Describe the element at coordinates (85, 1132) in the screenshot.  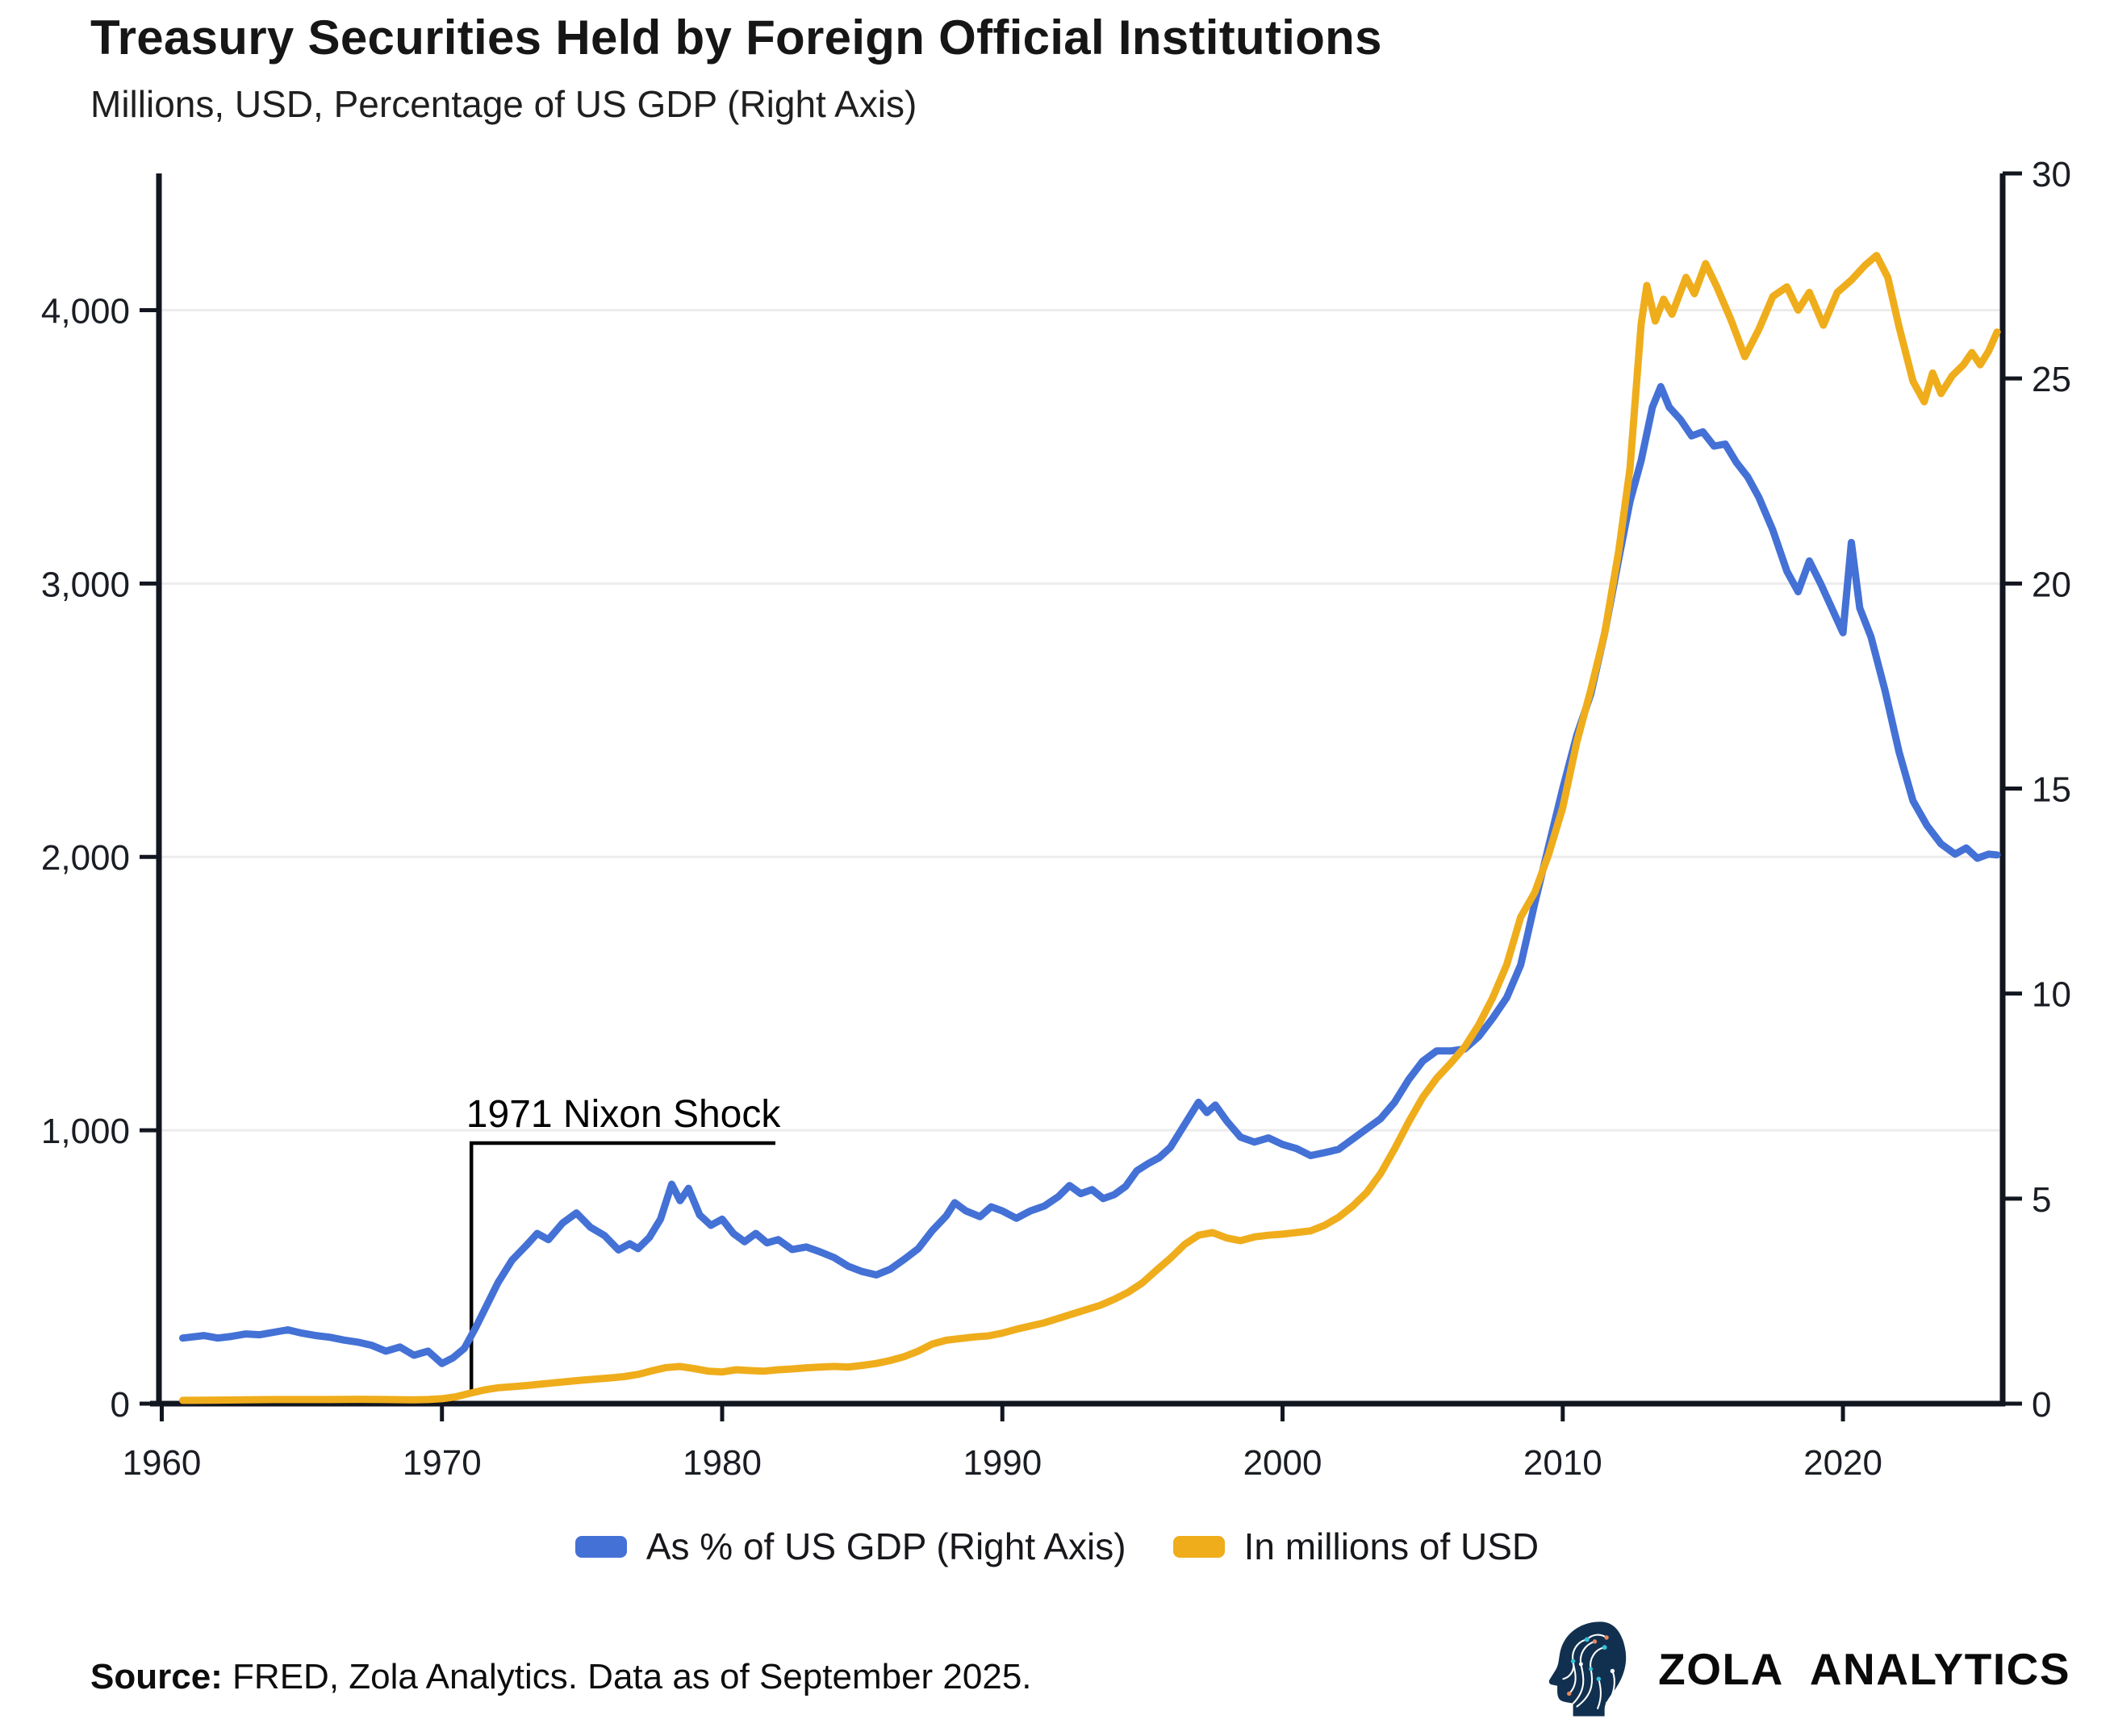
I see `y-axis-left-tick-label: 1,000` at that location.